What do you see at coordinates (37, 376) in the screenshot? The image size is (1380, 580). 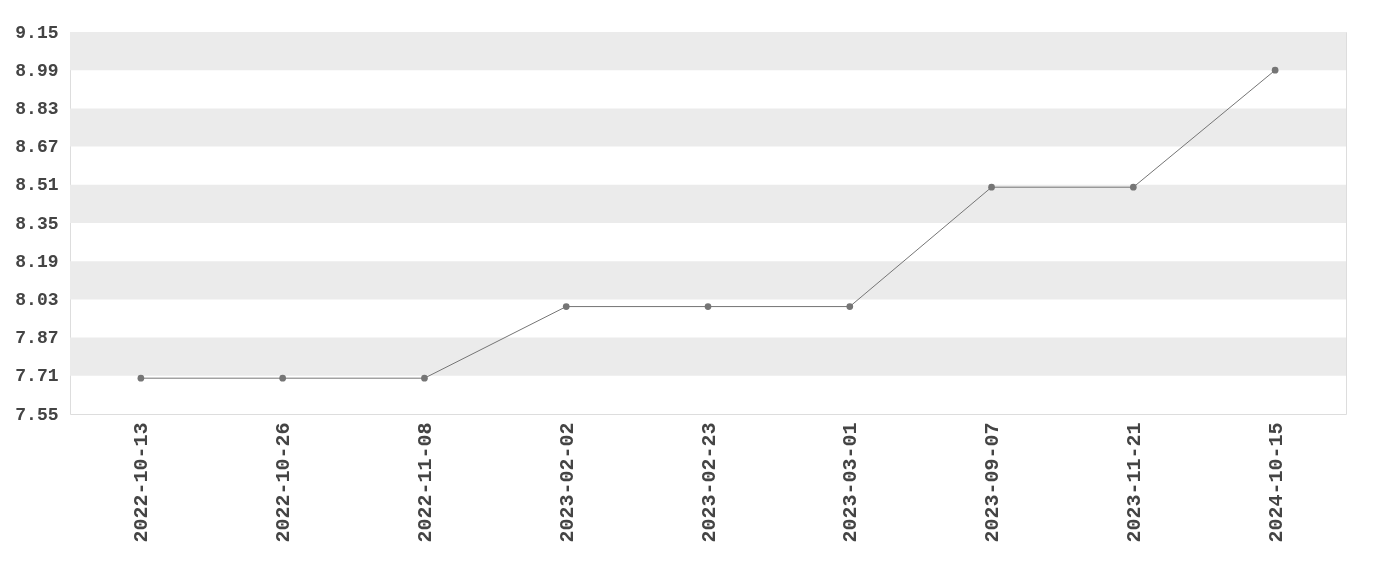 I see `y-tick-label: 7.71` at bounding box center [37, 376].